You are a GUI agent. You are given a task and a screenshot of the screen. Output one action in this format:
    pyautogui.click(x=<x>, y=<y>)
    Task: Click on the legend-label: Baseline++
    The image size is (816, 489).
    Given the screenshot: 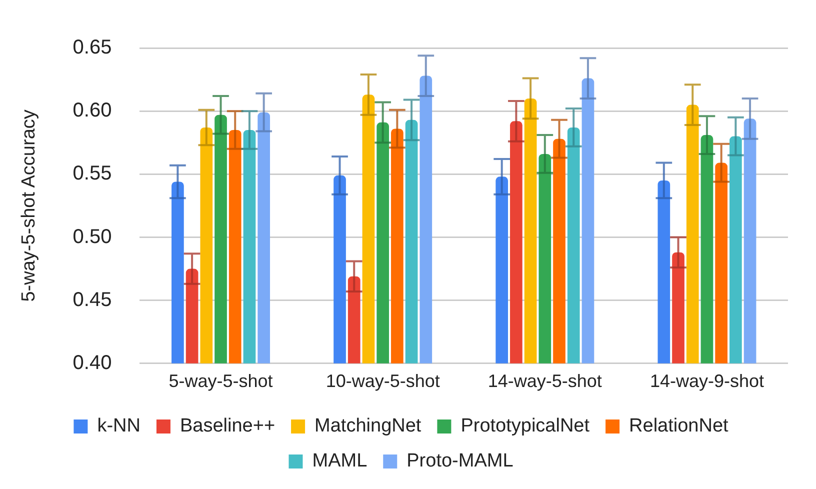 What is the action you would take?
    pyautogui.click(x=228, y=426)
    